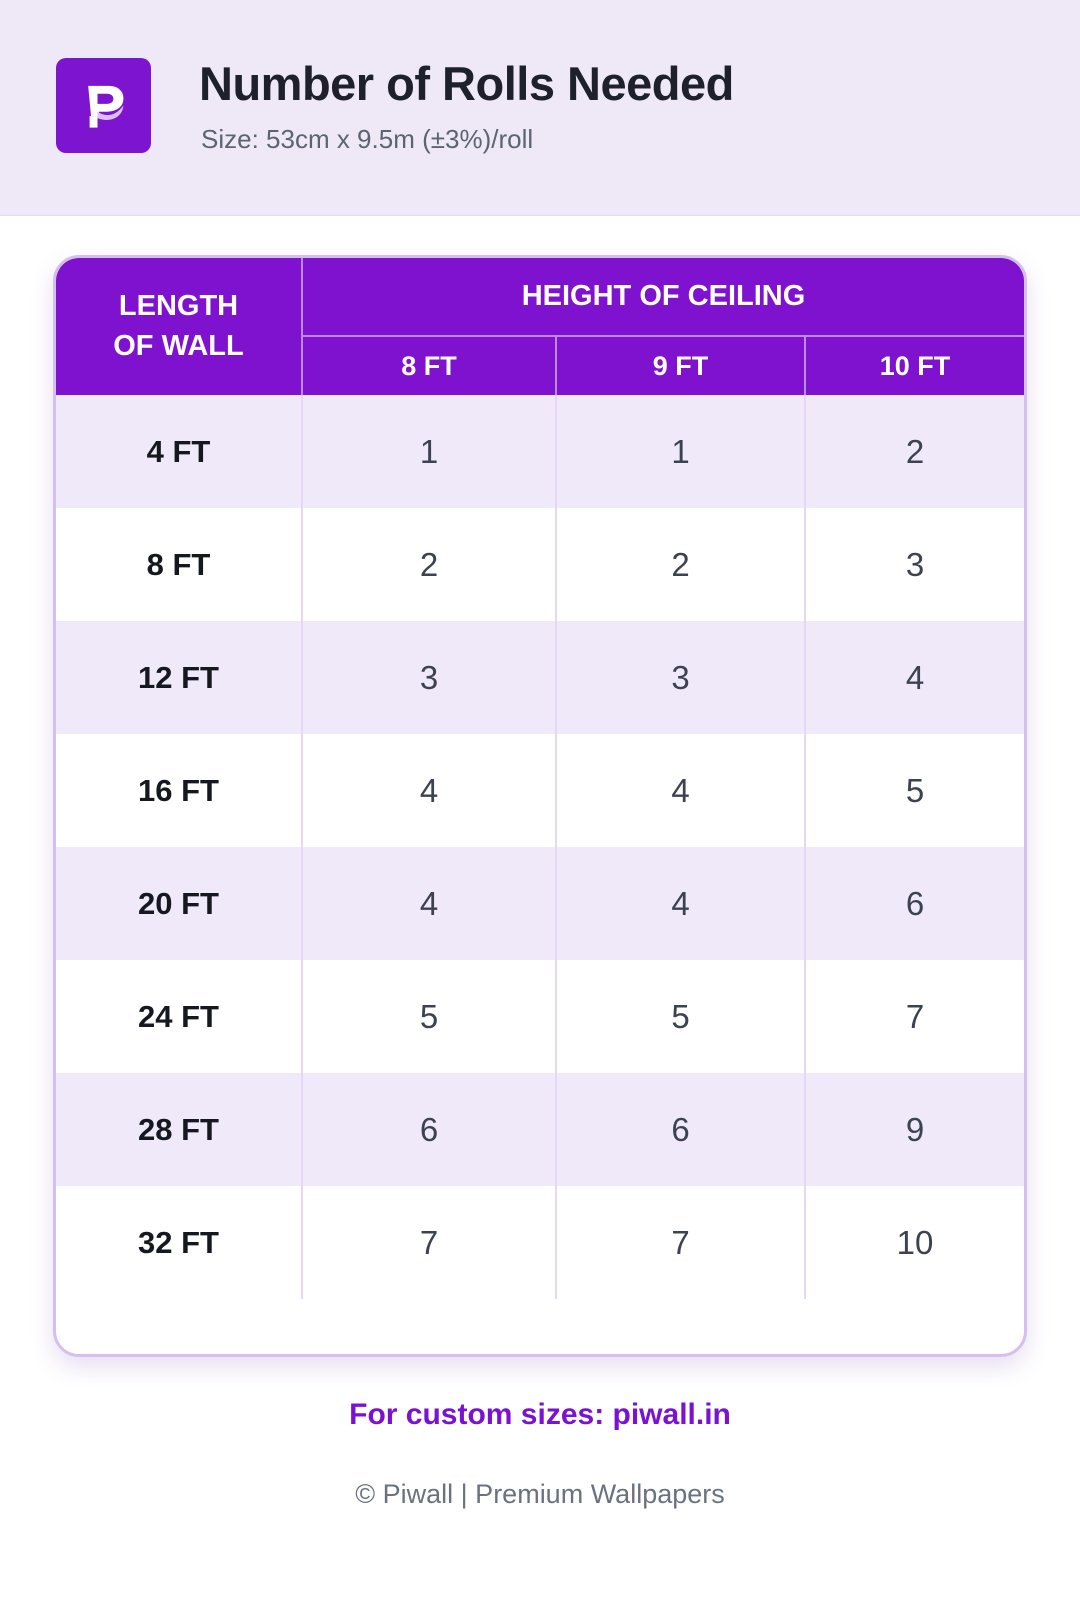 The width and height of the screenshot is (1080, 1620). I want to click on table-row: 12 FT 3 3 4, so click(540, 677).